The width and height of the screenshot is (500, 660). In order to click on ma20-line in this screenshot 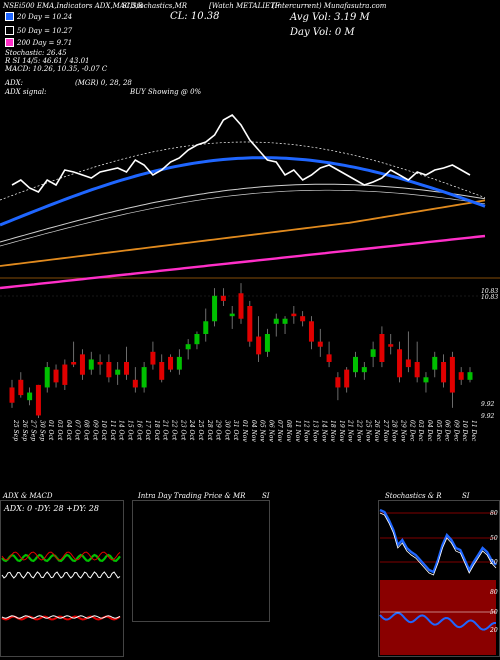, I will do `click(243, 191)`.